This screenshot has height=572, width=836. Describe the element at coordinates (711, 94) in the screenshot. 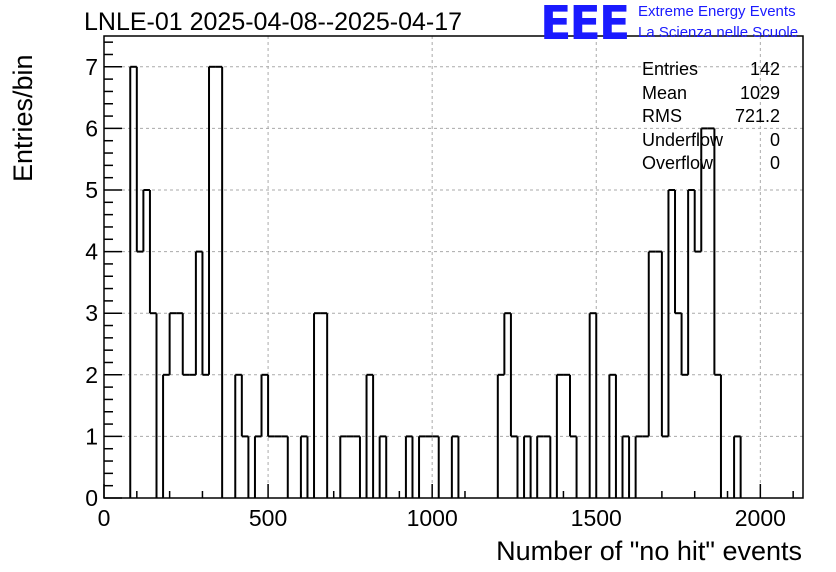

I see `stats-row-mean: Mean 1029` at that location.